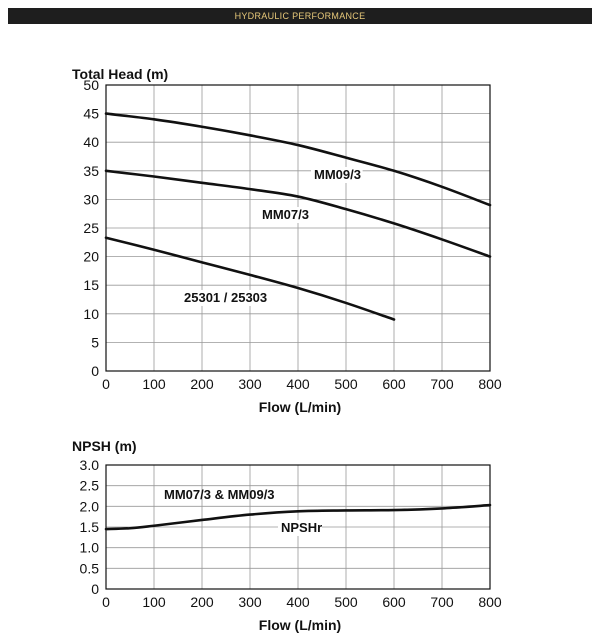  What do you see at coordinates (91, 257) in the screenshot?
I see `y-tick-label: 20` at bounding box center [91, 257].